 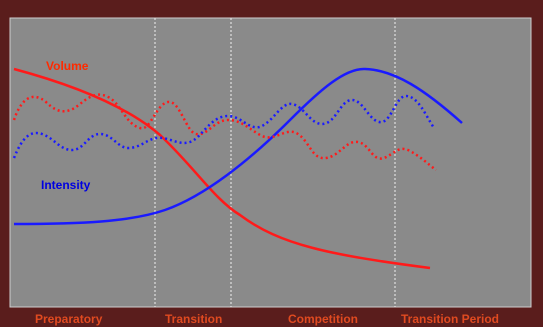 I want to click on phase-label-transition-period: Transition Period, so click(x=450, y=319).